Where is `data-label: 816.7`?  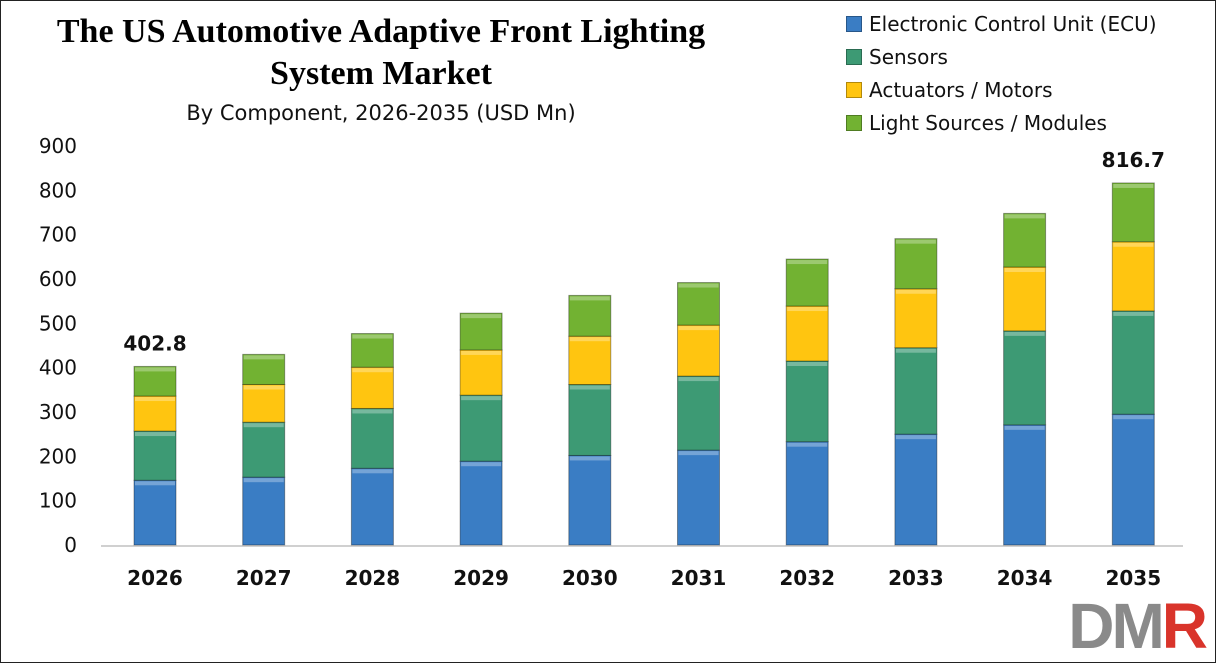 data-label: 816.7 is located at coordinates (1133, 160).